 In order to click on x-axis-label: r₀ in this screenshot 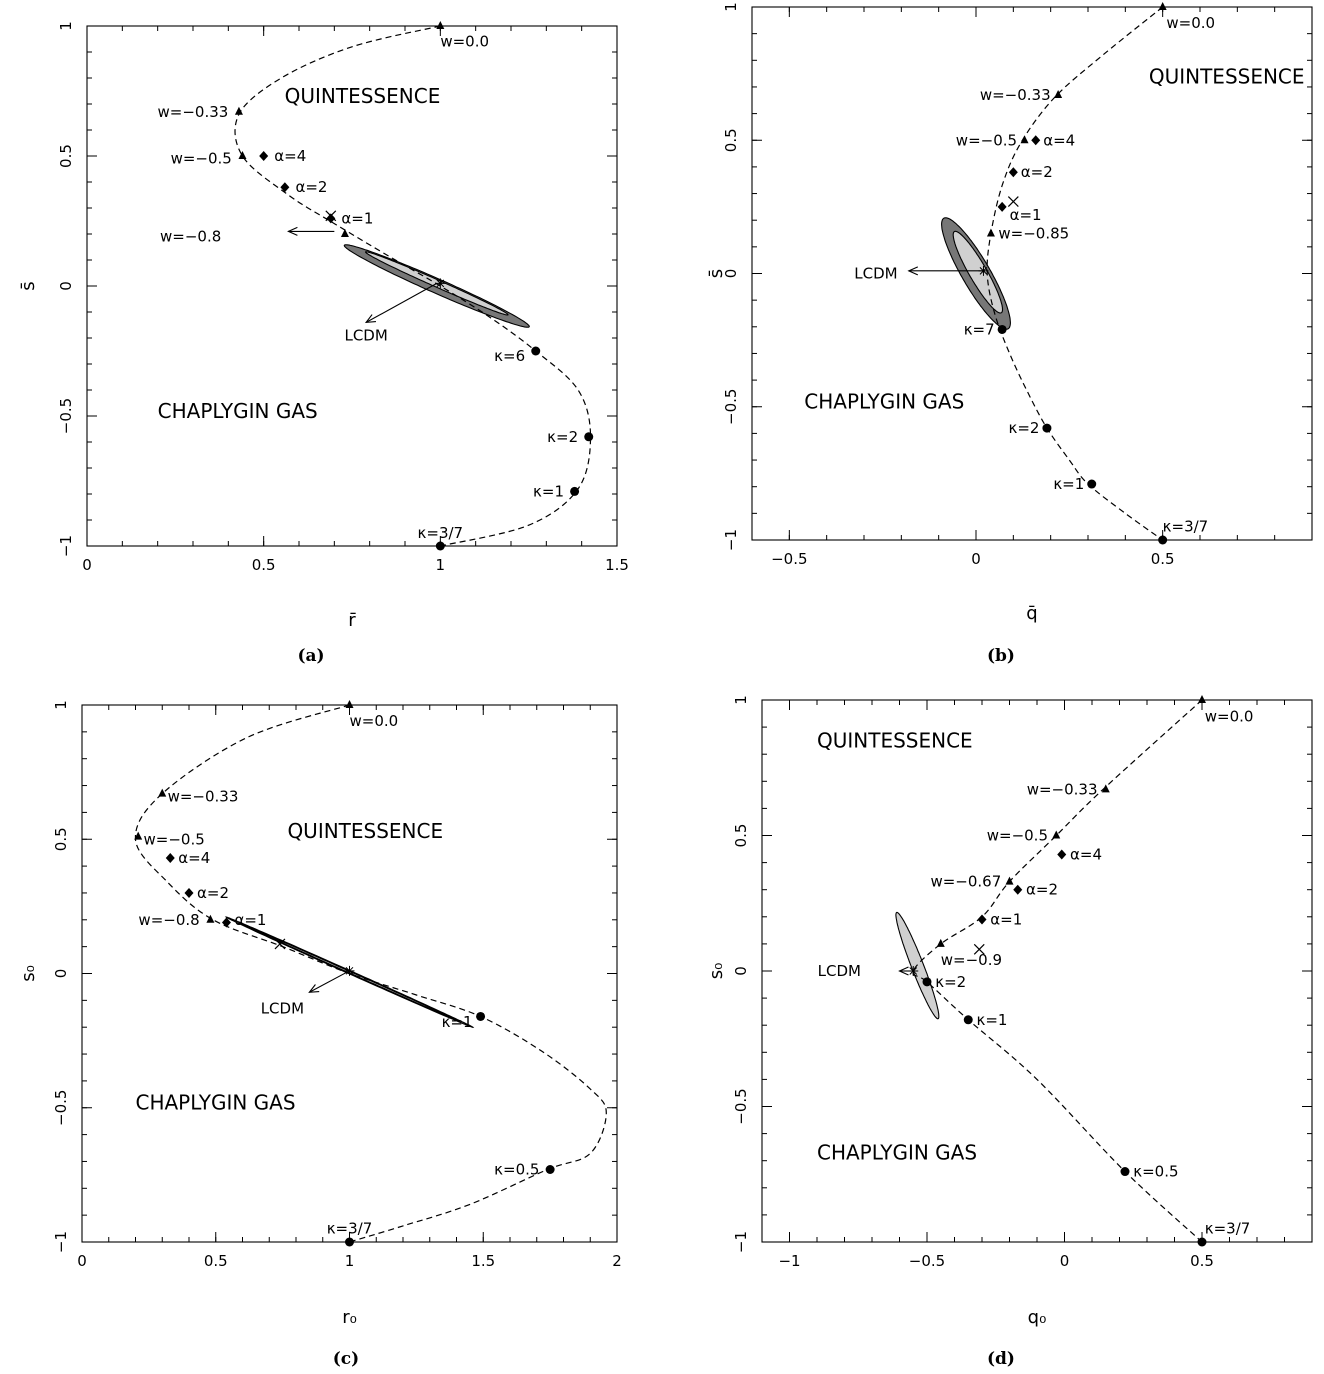, I will do `click(349, 1317)`.